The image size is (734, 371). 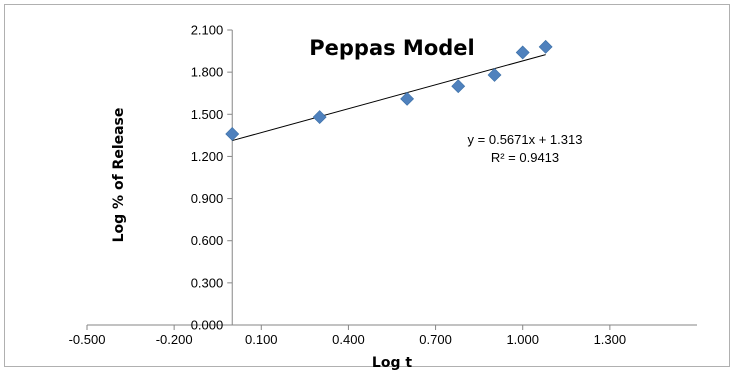 I want to click on x-axis-title: Log t, so click(x=392, y=363).